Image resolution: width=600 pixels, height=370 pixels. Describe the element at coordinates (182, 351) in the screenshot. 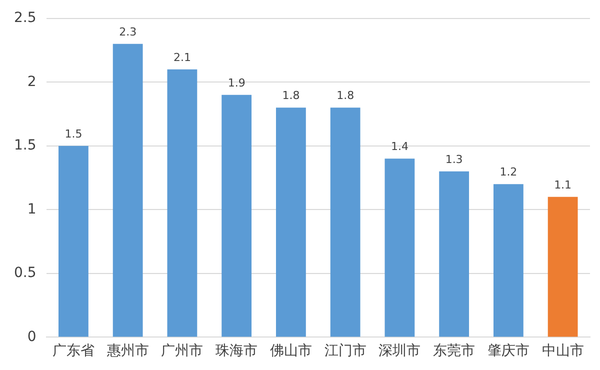

I see `x-tick-label: 广州市` at that location.